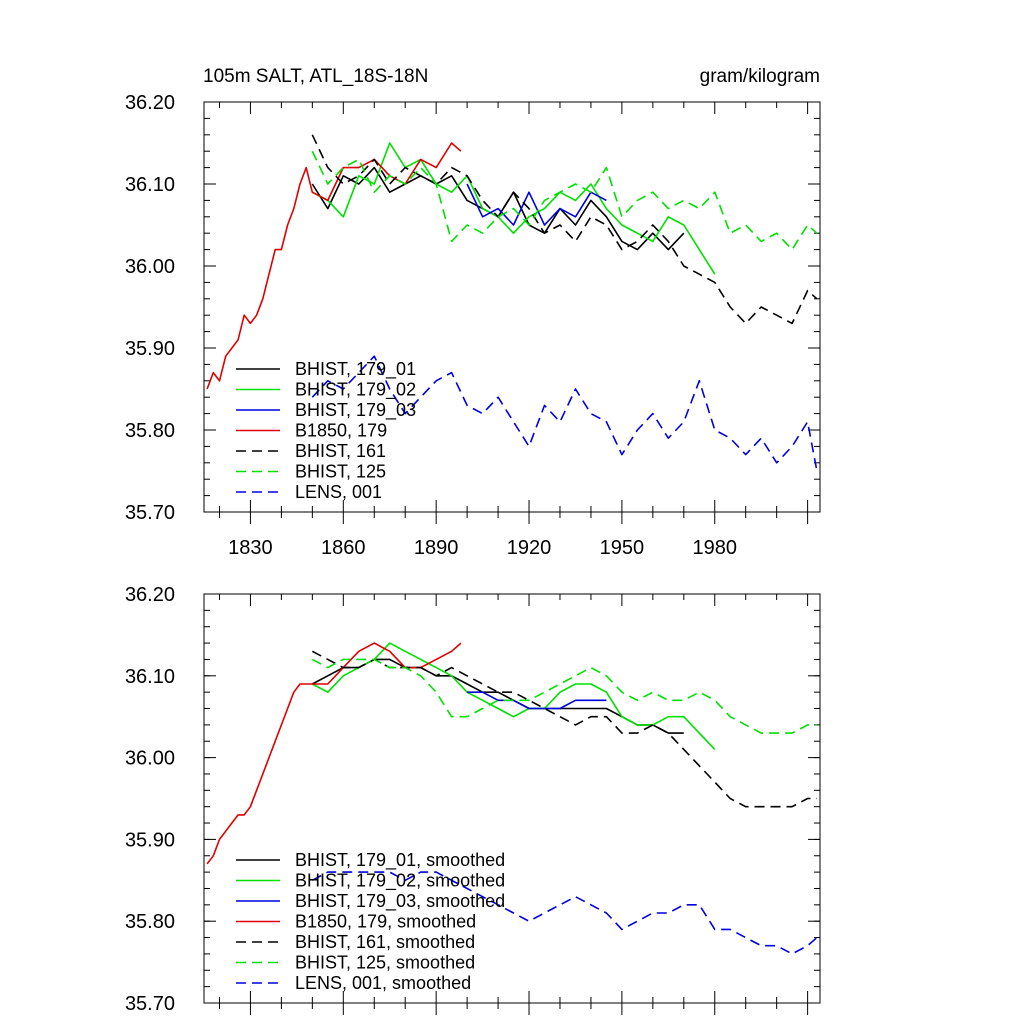 Image resolution: width=1024 pixels, height=1024 pixels. I want to click on legend-label: LENS, 001, so click(338, 492).